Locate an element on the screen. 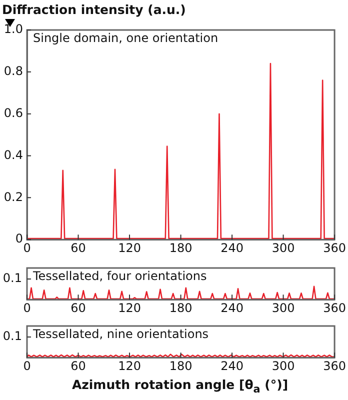  y-tick-label: 0 is located at coordinates (19, 239).